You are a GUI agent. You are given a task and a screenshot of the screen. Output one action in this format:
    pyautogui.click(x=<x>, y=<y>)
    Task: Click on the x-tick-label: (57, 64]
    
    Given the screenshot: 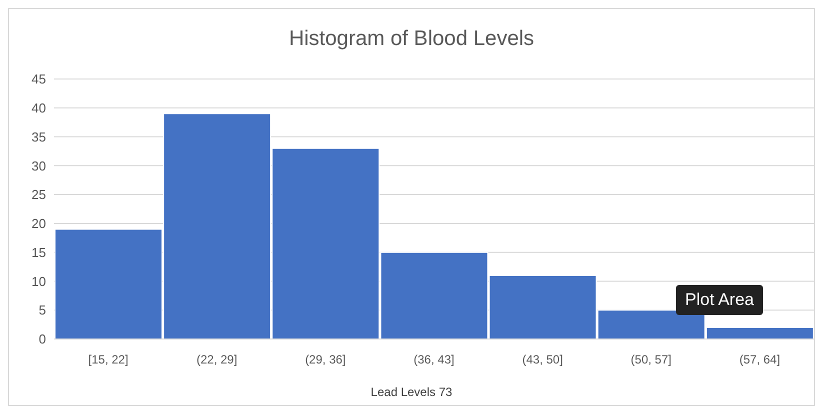 What is the action you would take?
    pyautogui.click(x=759, y=359)
    